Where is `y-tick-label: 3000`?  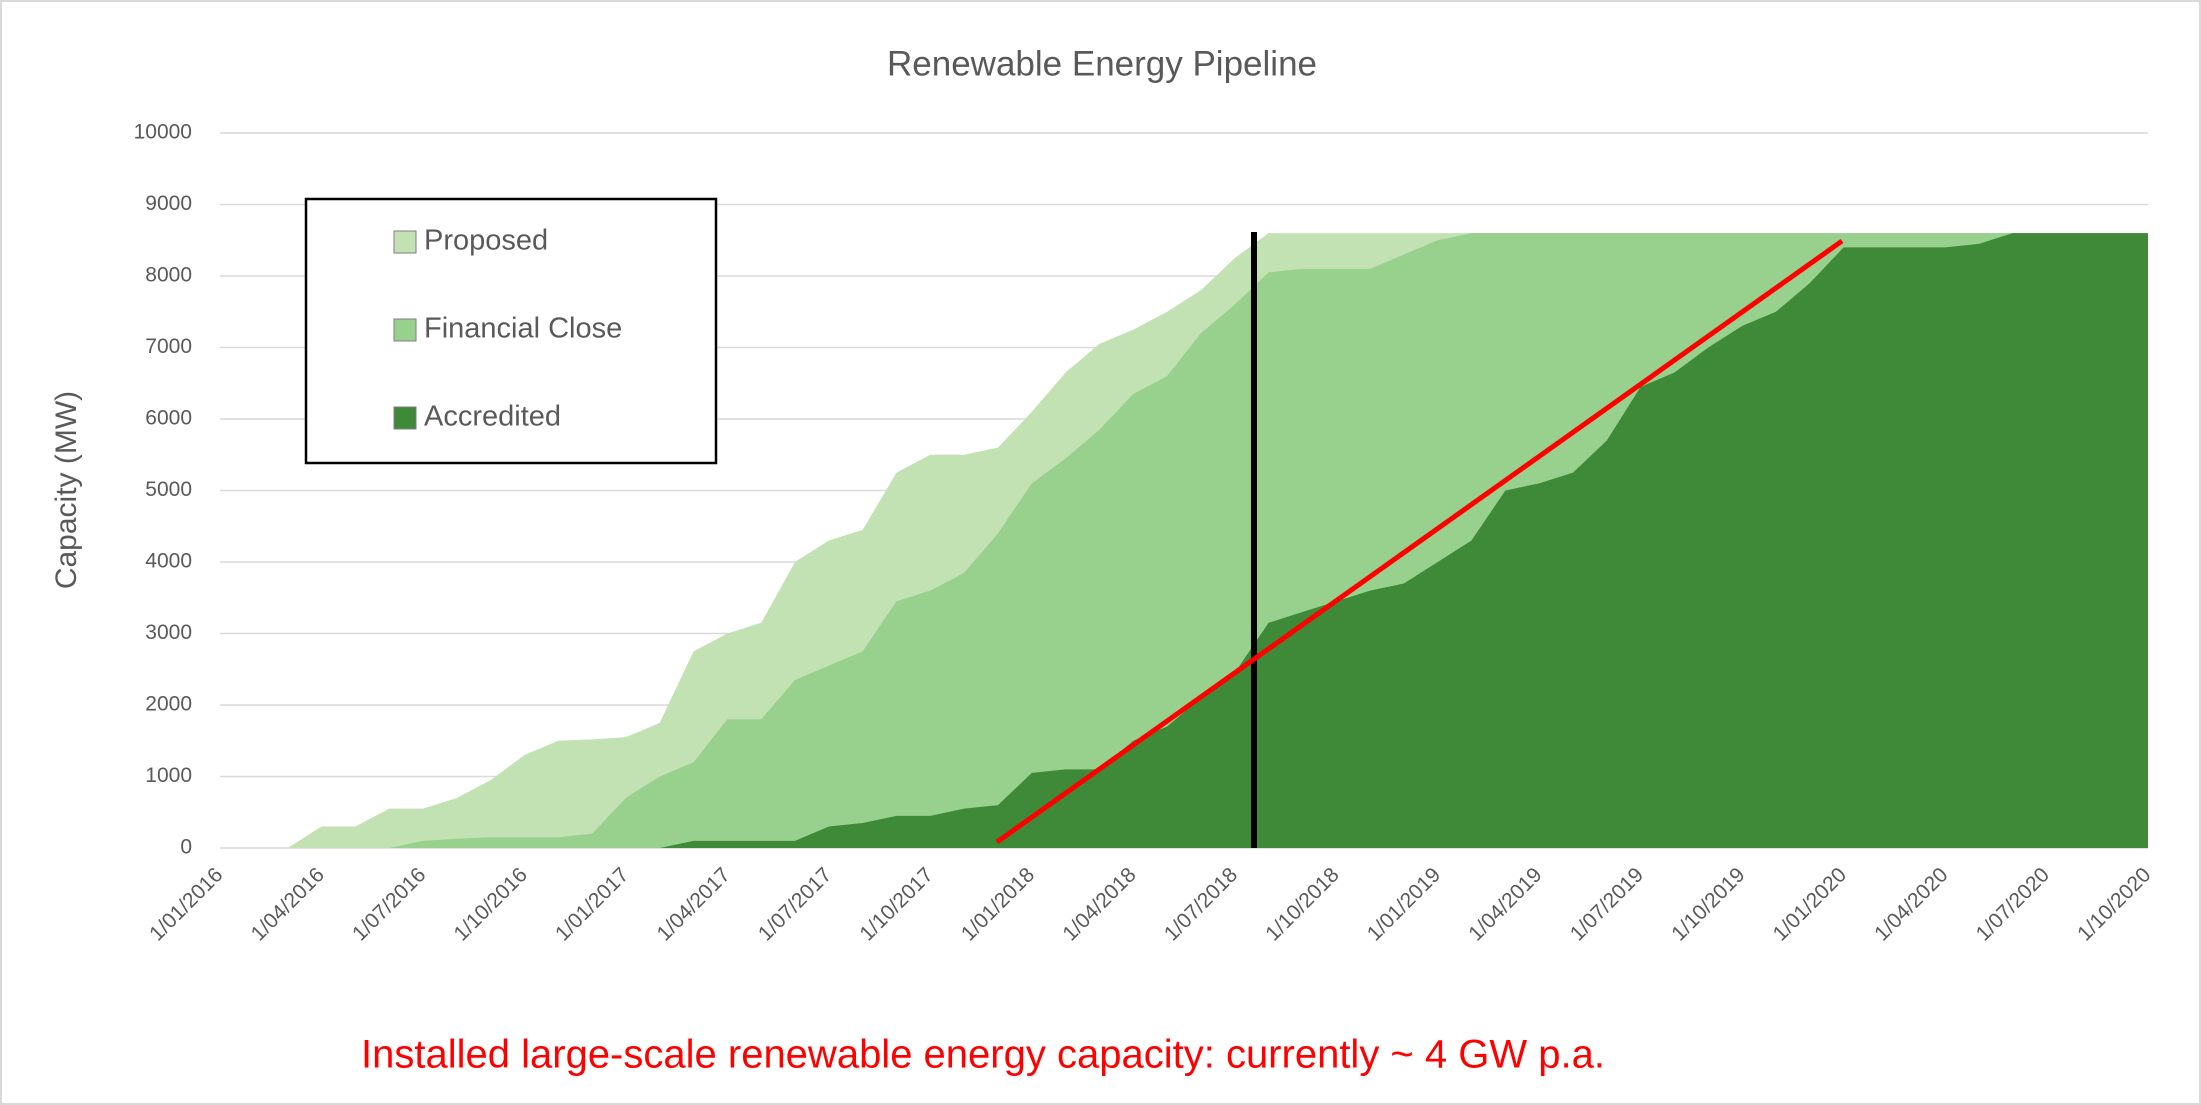
y-tick-label: 3000 is located at coordinates (168, 632).